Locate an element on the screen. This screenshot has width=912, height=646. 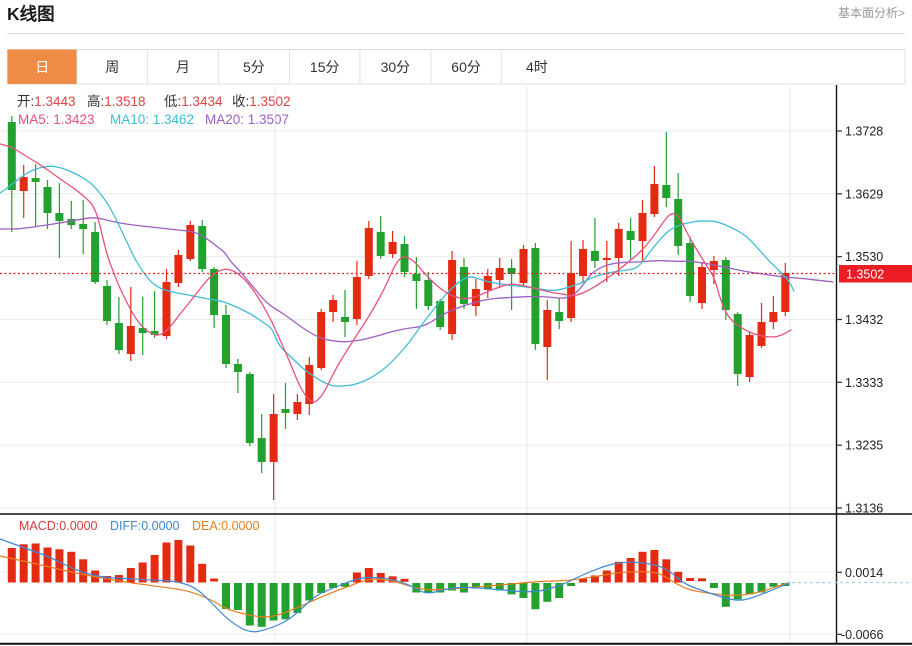
svg-text: K线图 is located at coordinates (31, 14).